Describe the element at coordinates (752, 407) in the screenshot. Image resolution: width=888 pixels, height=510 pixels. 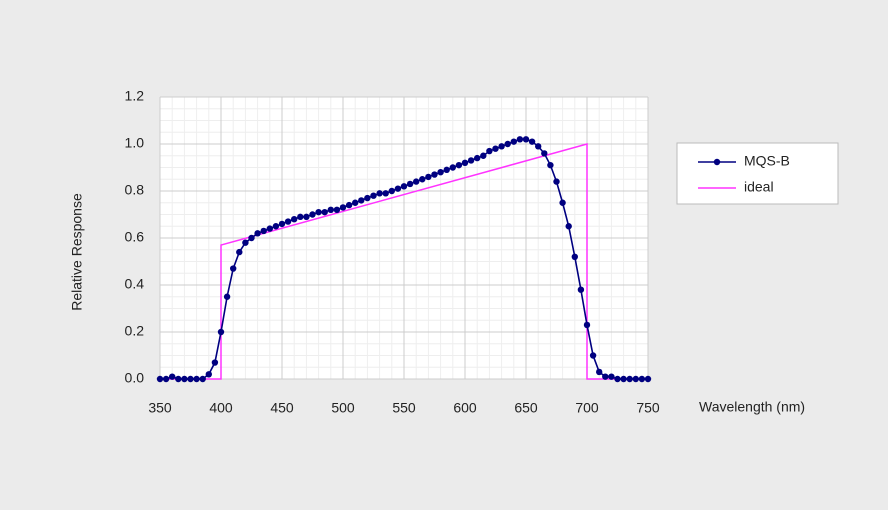
I see `x-axis-label: Wavelength (nm)` at that location.